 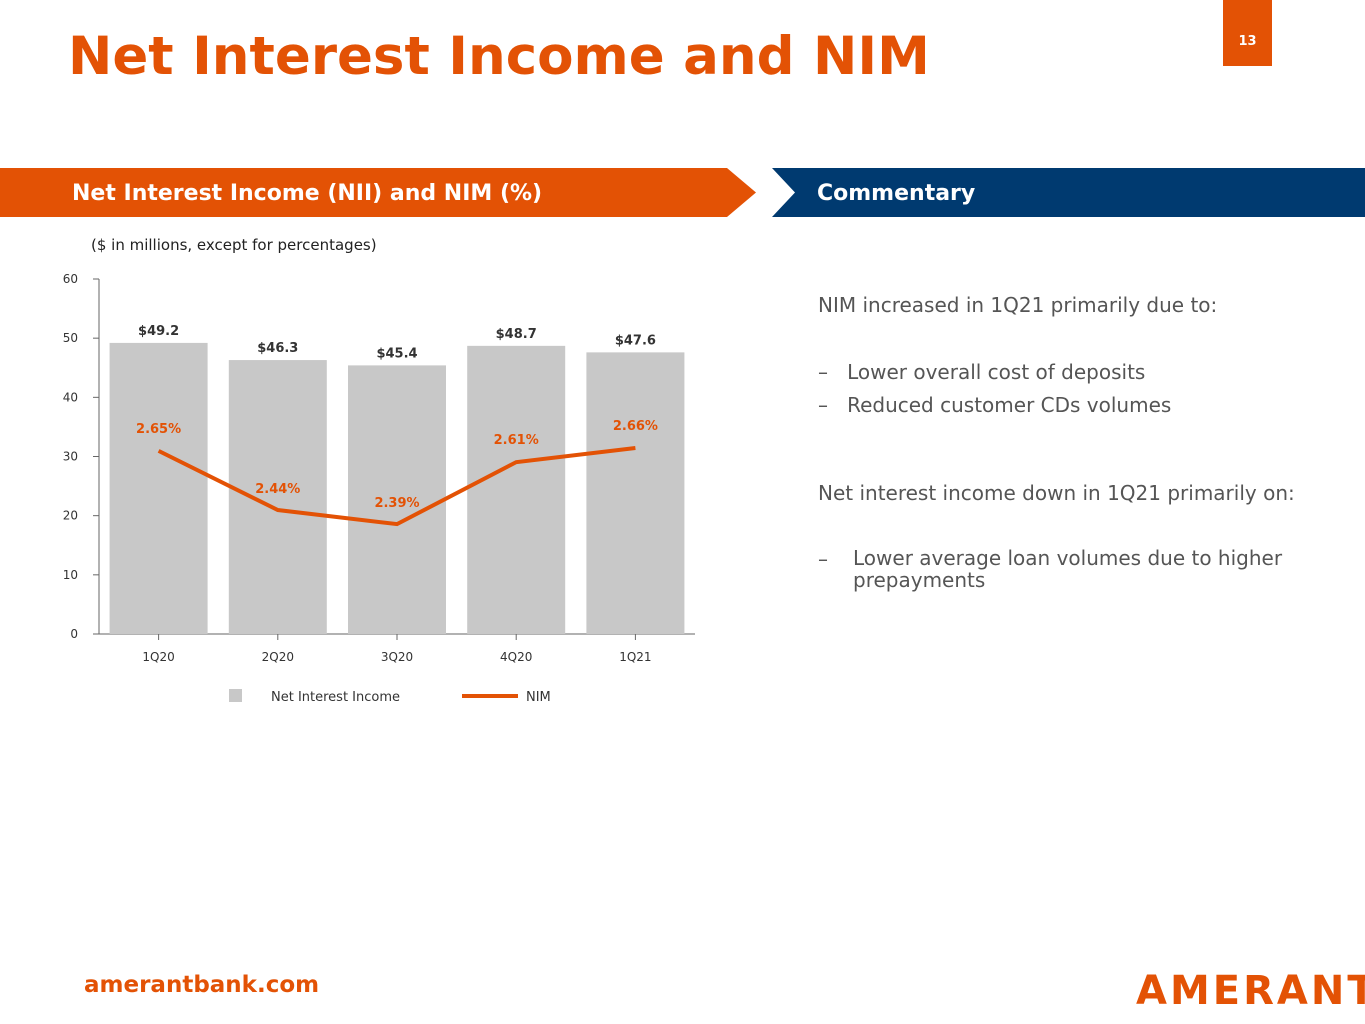 I want to click on legend-nii-swatch, so click(x=235, y=695).